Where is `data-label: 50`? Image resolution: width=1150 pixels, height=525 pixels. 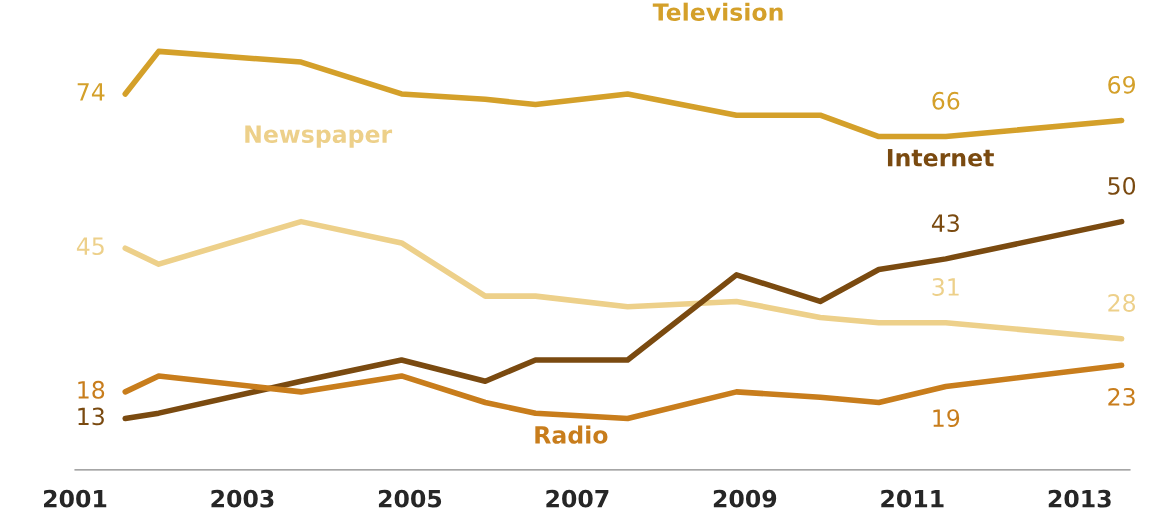
data-label: 50 is located at coordinates (1122, 185).